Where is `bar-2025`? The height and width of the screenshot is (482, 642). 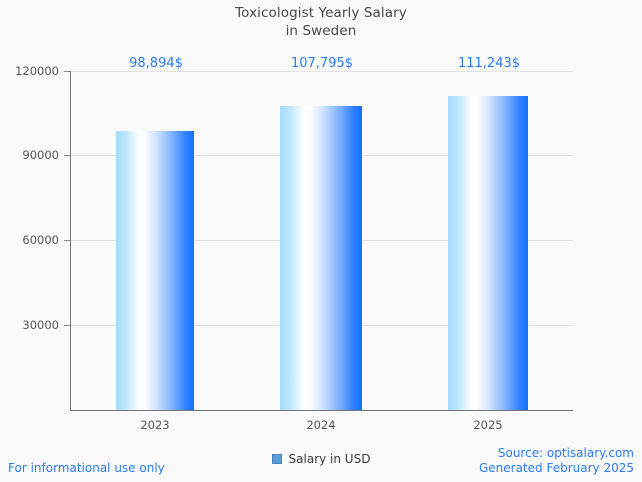
bar-2025 is located at coordinates (488, 253).